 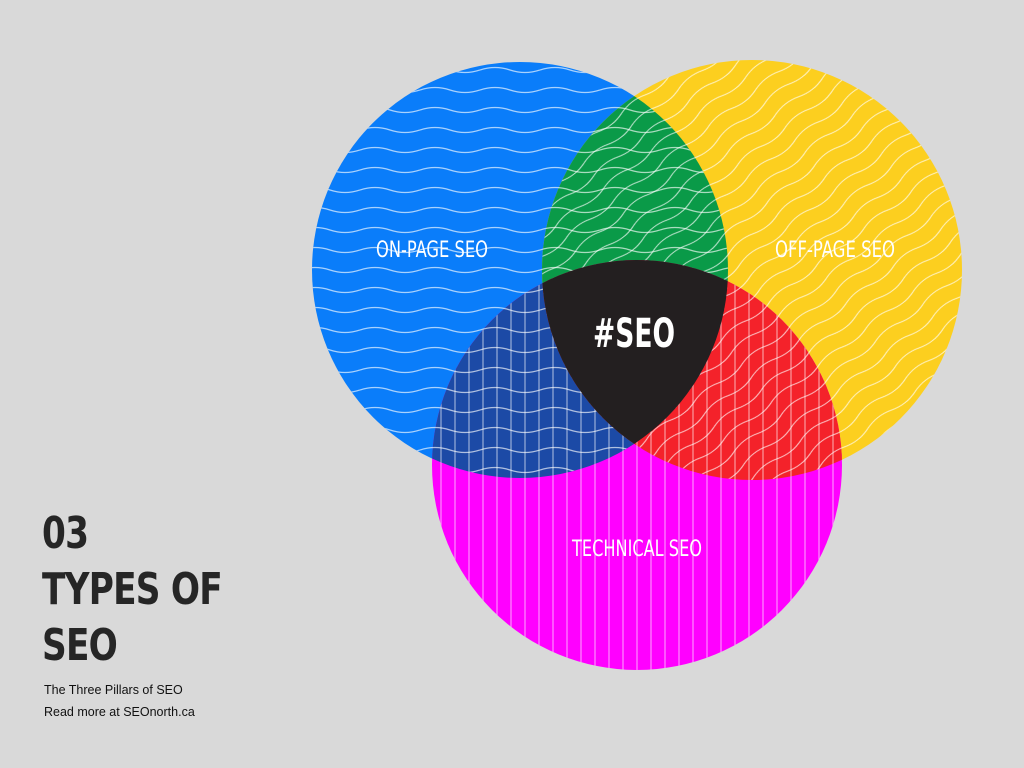 What do you see at coordinates (432, 250) in the screenshot?
I see `on-page-seo-label: ON-PAGE SEO` at bounding box center [432, 250].